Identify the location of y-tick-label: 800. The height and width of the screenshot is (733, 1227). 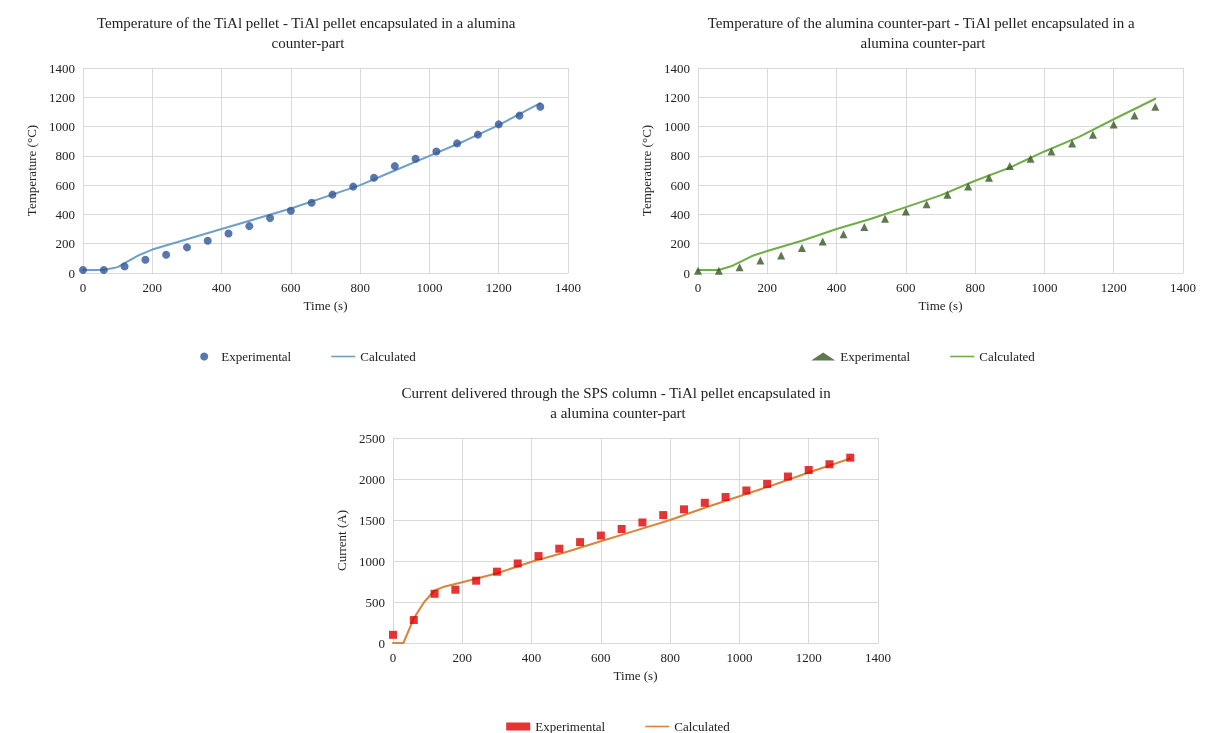
(65, 156).